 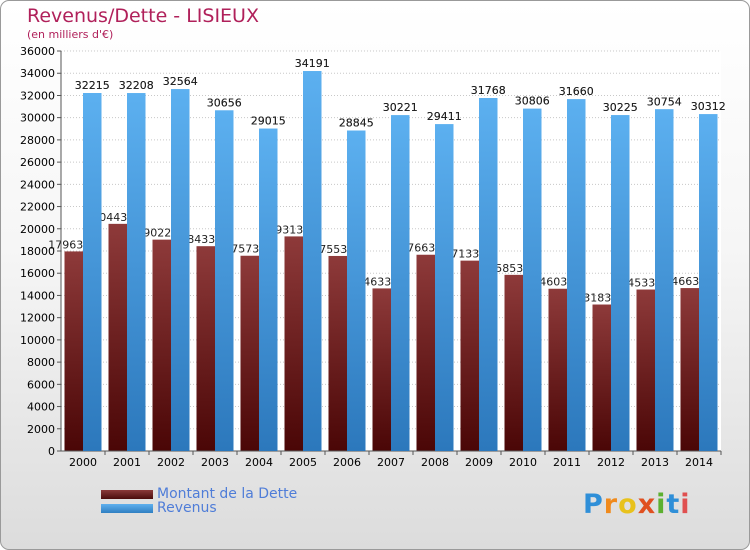 I want to click on x-tick-label: 2008, so click(x=435, y=462).